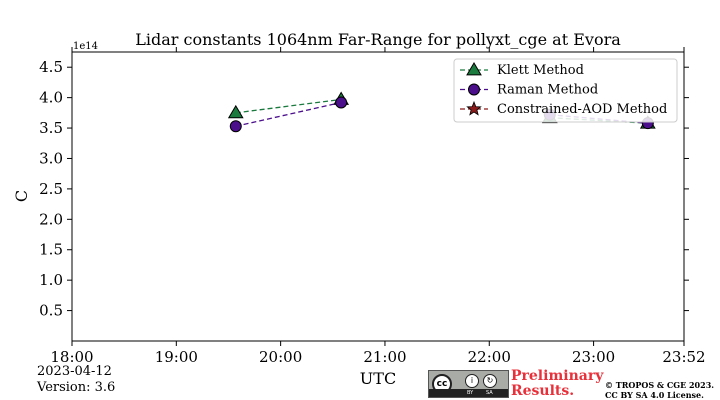 The height and width of the screenshot is (400, 720). Describe the element at coordinates (51, 189) in the screenshot. I see `y-tick-label: 2.5` at that location.